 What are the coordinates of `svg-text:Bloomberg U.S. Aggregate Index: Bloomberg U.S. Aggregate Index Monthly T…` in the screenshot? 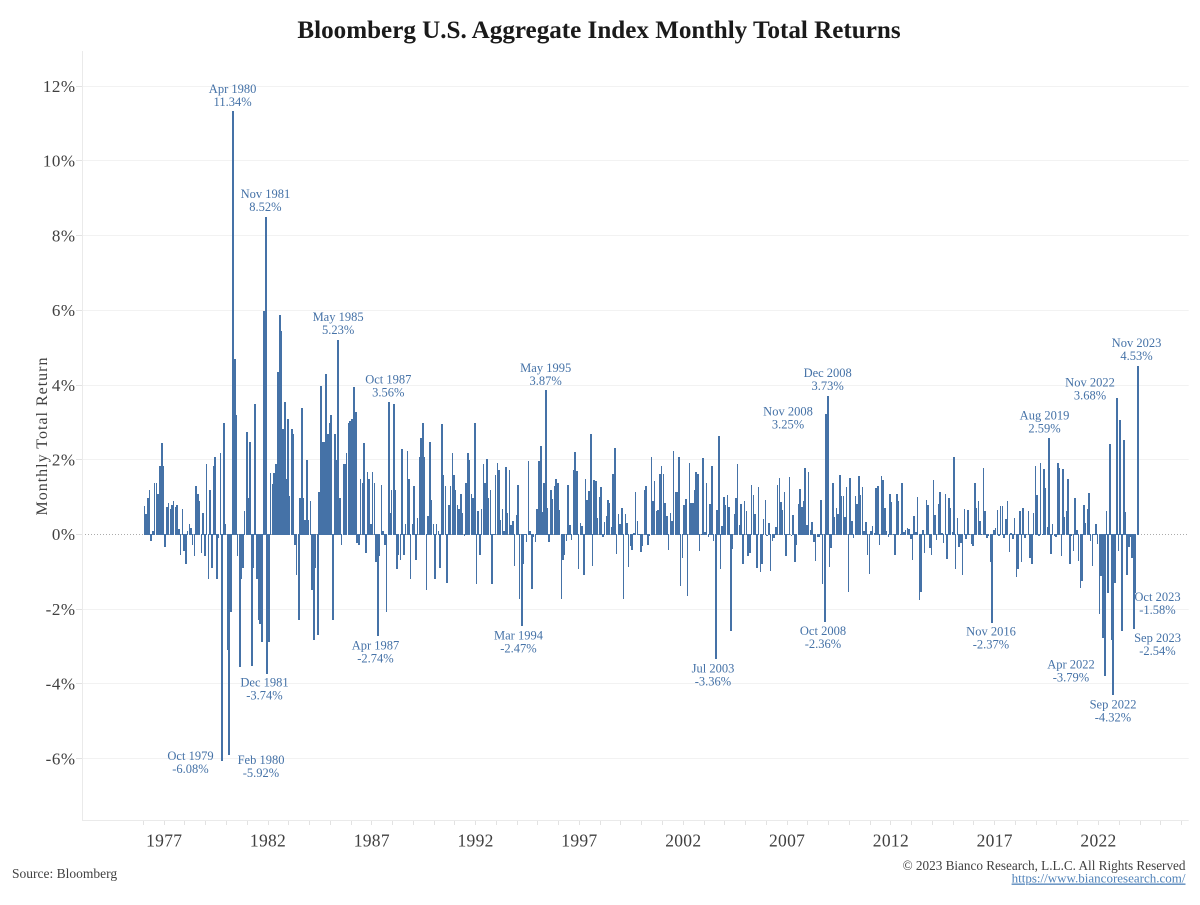 It's located at (598, 30).